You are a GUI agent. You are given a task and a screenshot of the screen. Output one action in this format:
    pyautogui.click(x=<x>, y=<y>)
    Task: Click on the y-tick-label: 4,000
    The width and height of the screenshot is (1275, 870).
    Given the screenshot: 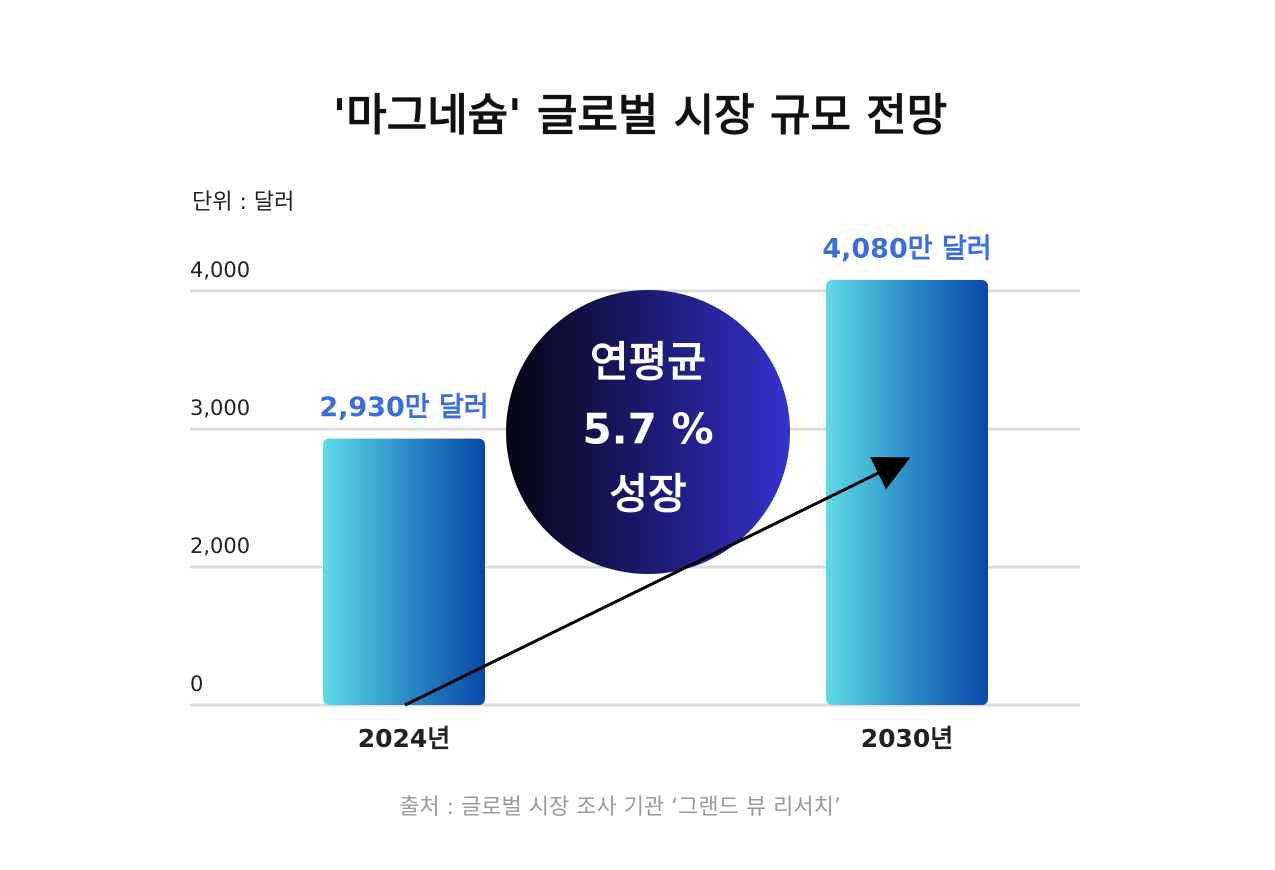 What is the action you would take?
    pyautogui.click(x=220, y=270)
    